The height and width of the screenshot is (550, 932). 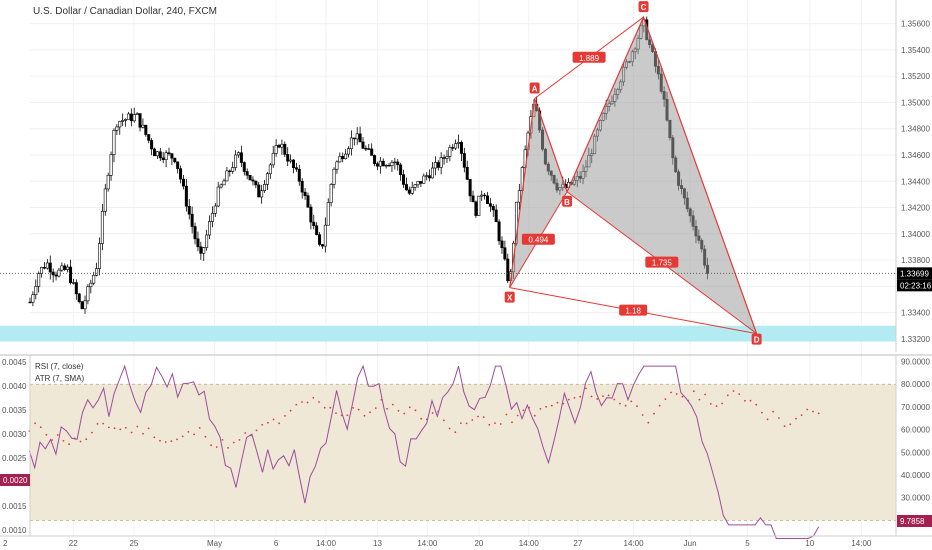 I want to click on atr-tick-label: 0.0030, so click(x=14, y=434).